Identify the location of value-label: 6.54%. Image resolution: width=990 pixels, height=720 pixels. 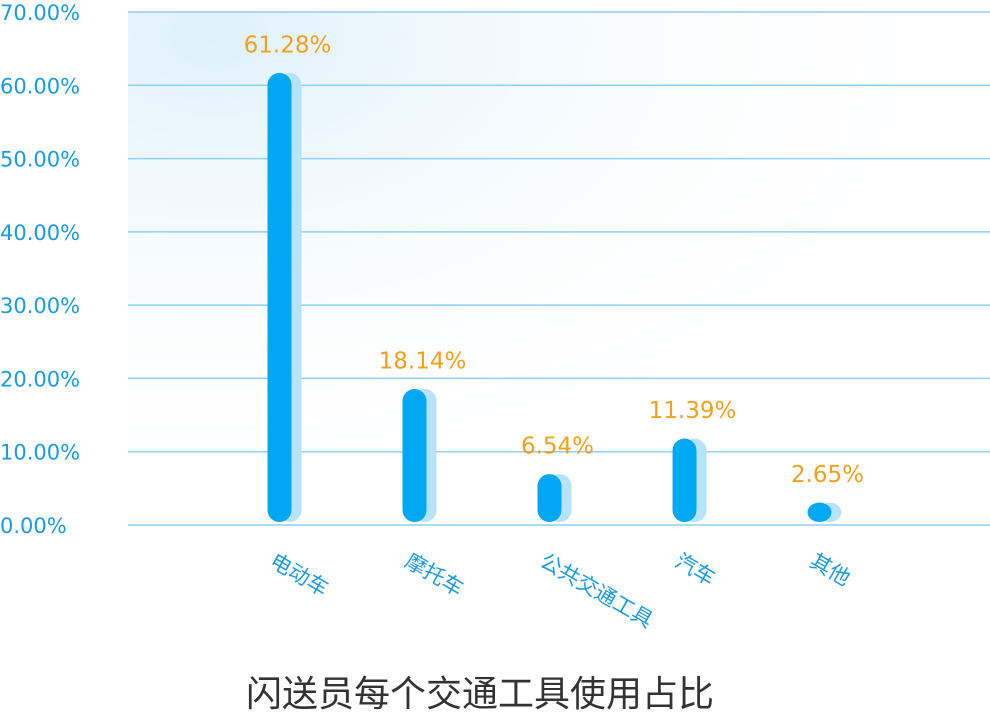
(557, 447).